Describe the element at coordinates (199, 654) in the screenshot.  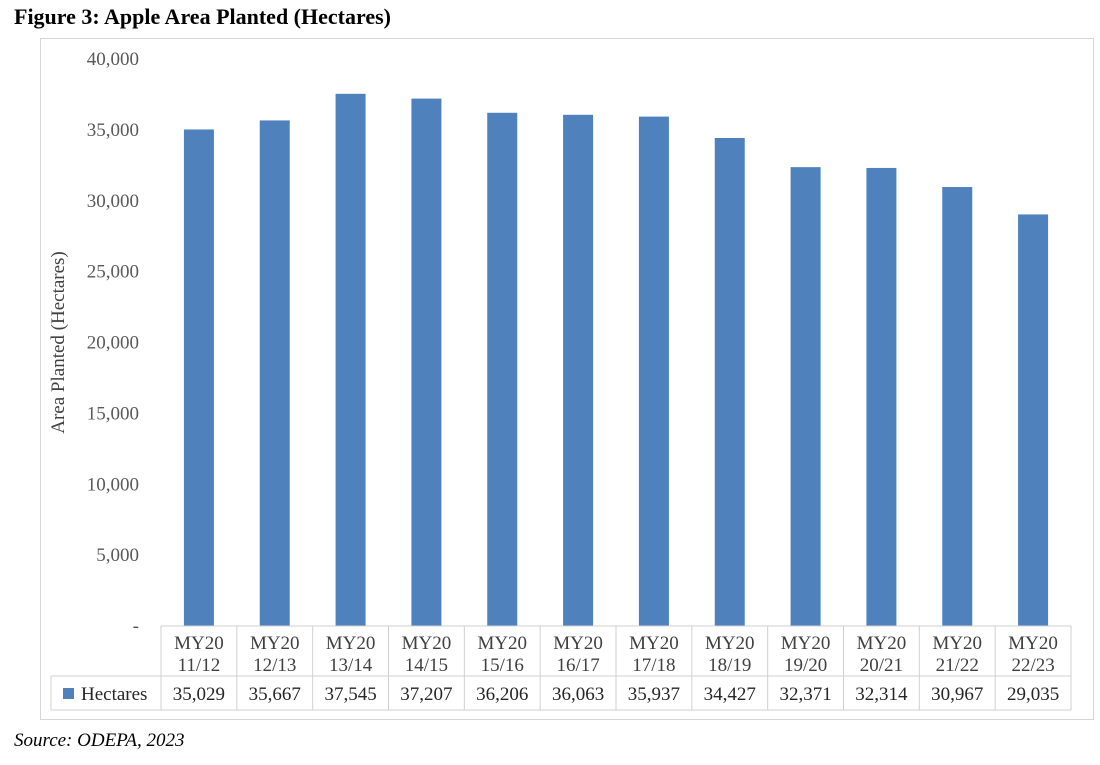
I see `category-label: MY20 11/12` at that location.